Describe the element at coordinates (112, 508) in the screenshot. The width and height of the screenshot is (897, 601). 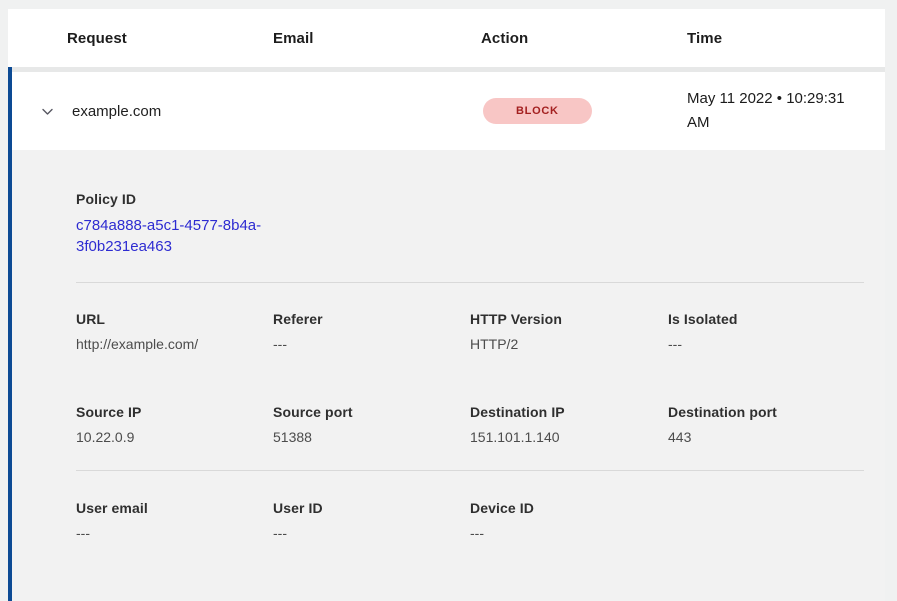
I see `user-email-label: User email` at that location.